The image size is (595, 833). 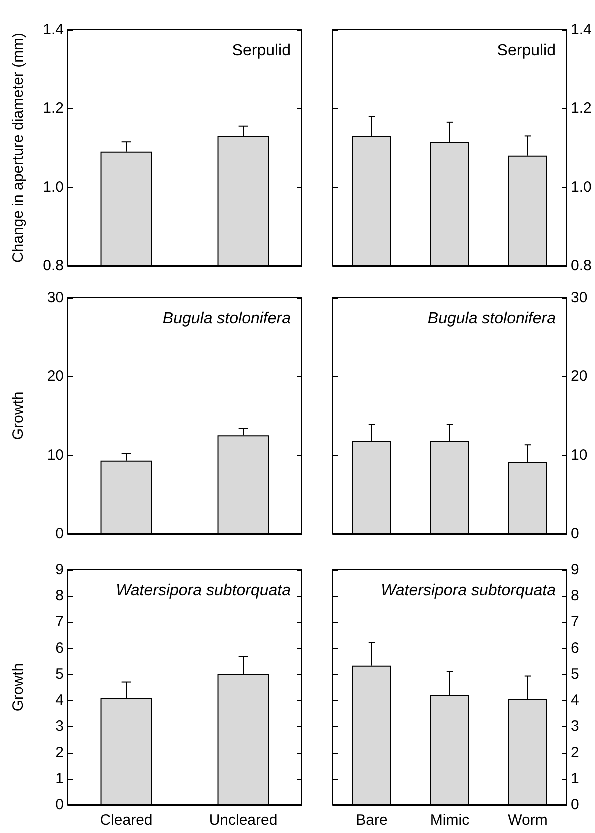 What do you see at coordinates (450, 820) in the screenshot?
I see `x-tick-label: Mimic` at bounding box center [450, 820].